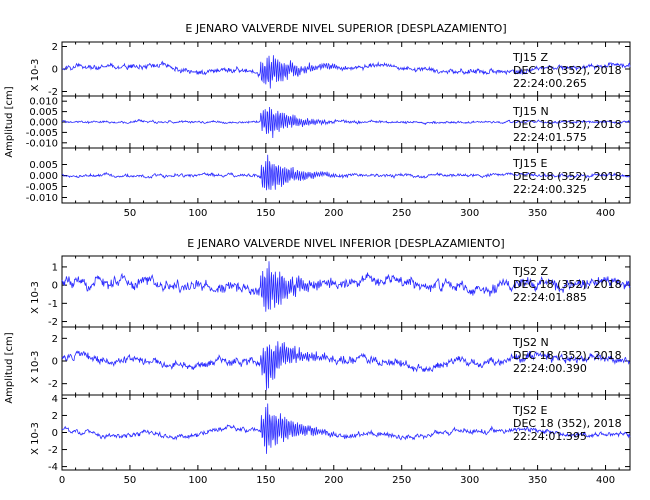  What do you see at coordinates (550, 189) in the screenshot?
I see `time-label: 22:24:00.325` at bounding box center [550, 189].